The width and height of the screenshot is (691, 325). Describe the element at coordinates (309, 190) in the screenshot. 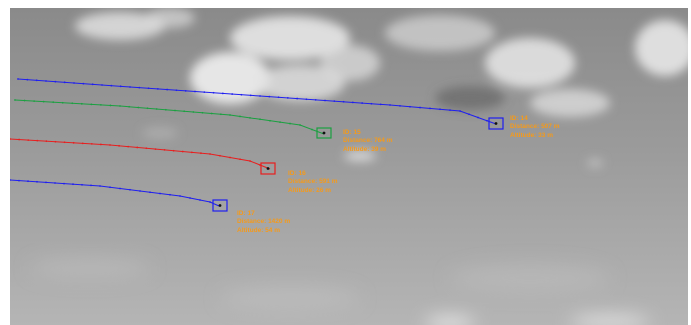

I see `track-altitude-text: Altitude: 26 m` at that location.